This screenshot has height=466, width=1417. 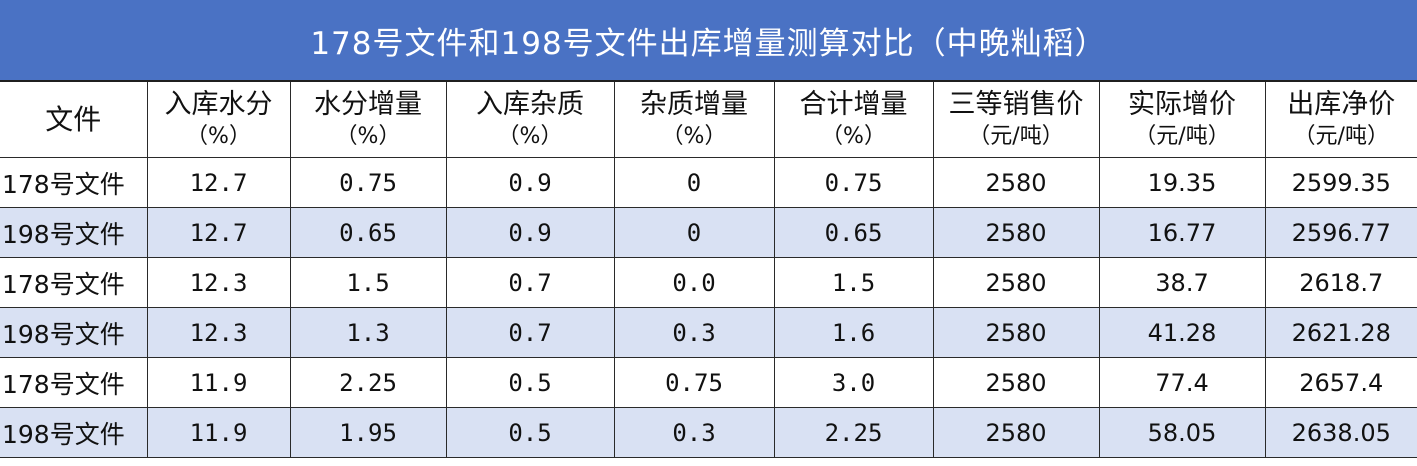 What do you see at coordinates (1182, 282) in the screenshot?
I see `cell-actual-price-increase: 38.7` at bounding box center [1182, 282].